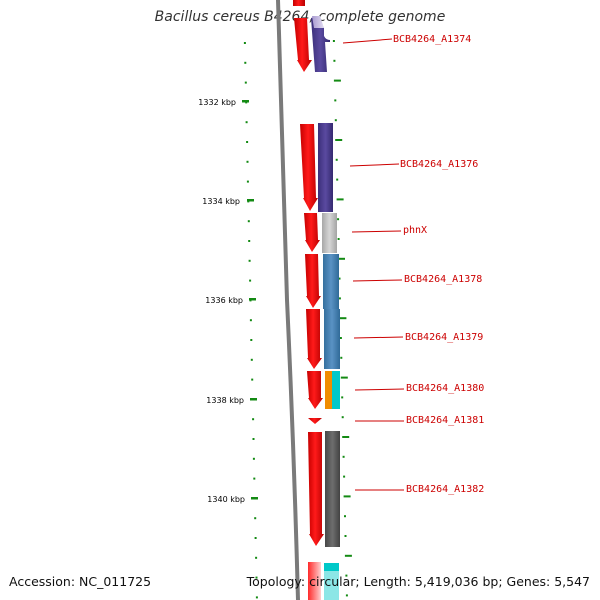 This screenshot has width=600, height=600. Describe the element at coordinates (226, 499) in the screenshot. I see `scale-label-1340: 1340 kbp` at that location.